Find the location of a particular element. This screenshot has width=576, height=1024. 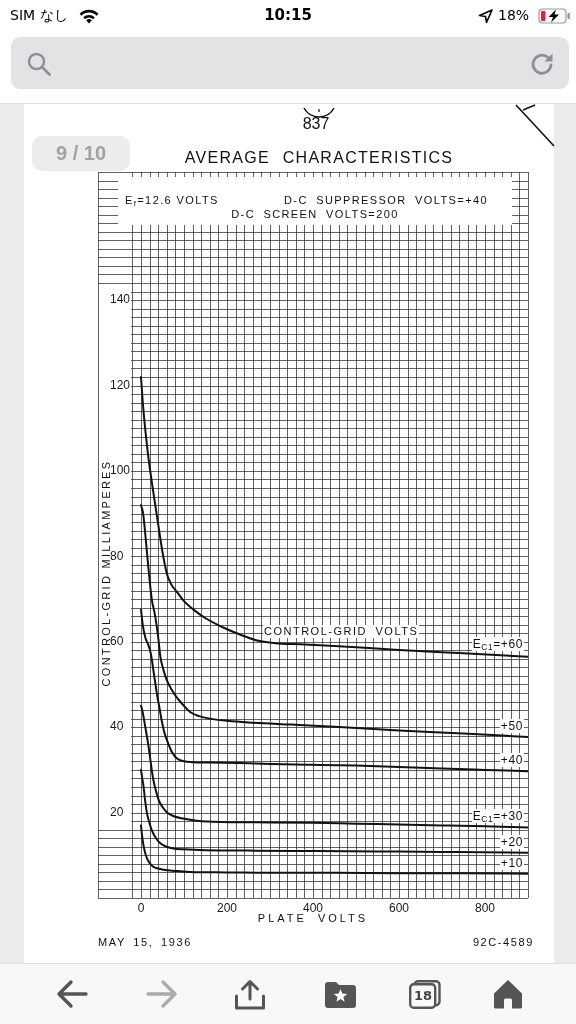

text: 18% is located at coordinates (514, 15).